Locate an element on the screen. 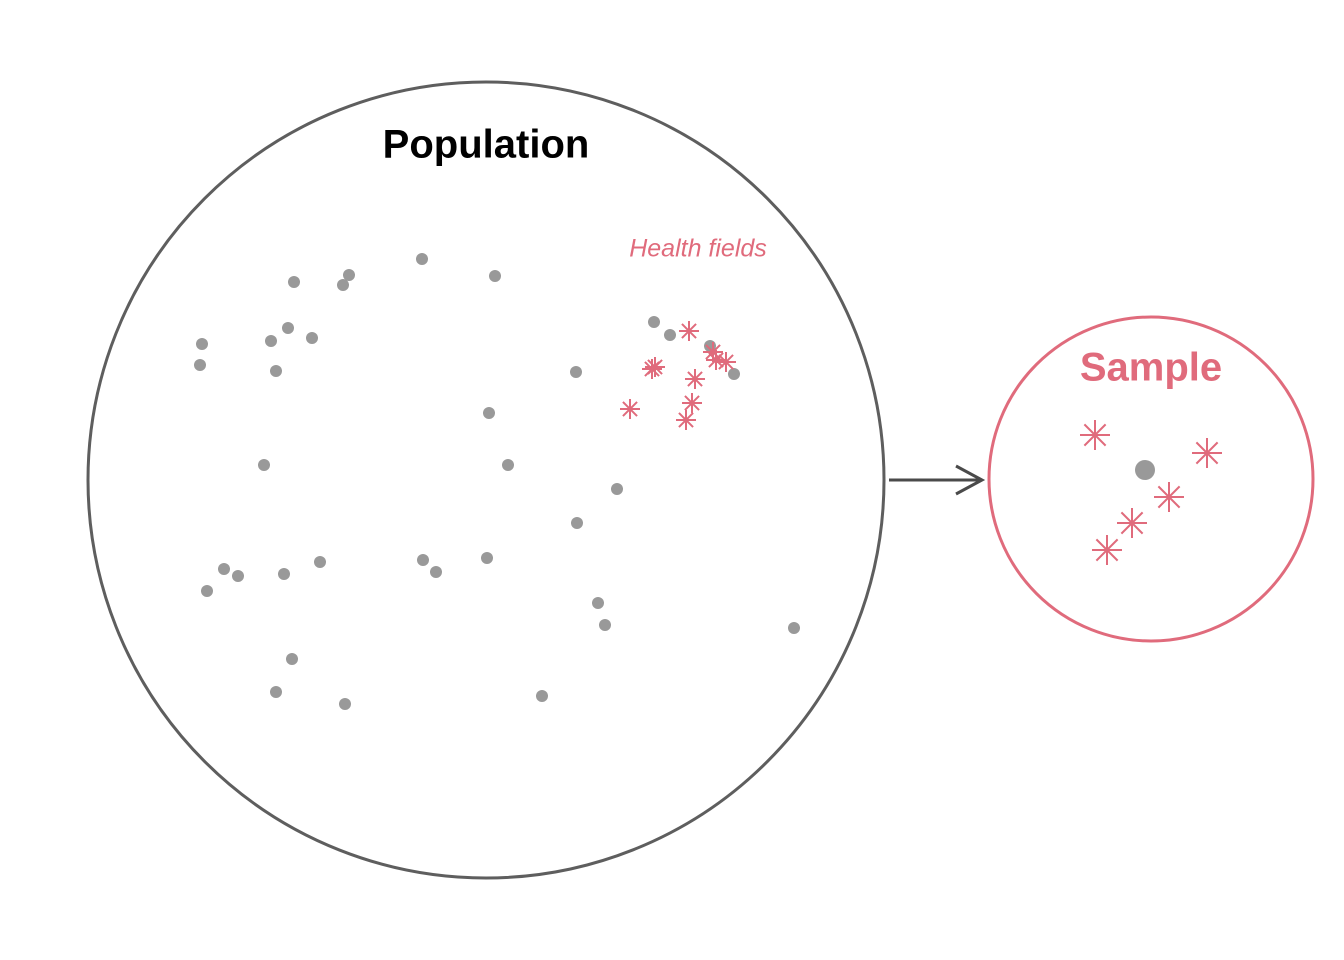 This screenshot has height=960, width=1344. sample-title: Sample is located at coordinates (1151, 368).